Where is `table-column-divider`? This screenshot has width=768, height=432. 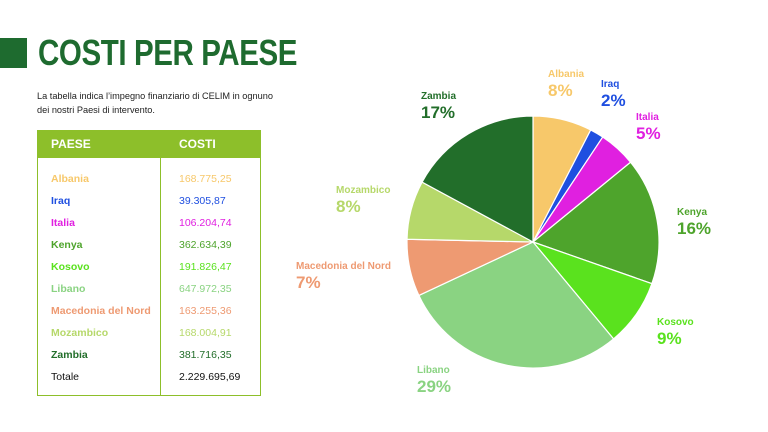
table-column-divider is located at coordinates (160, 263).